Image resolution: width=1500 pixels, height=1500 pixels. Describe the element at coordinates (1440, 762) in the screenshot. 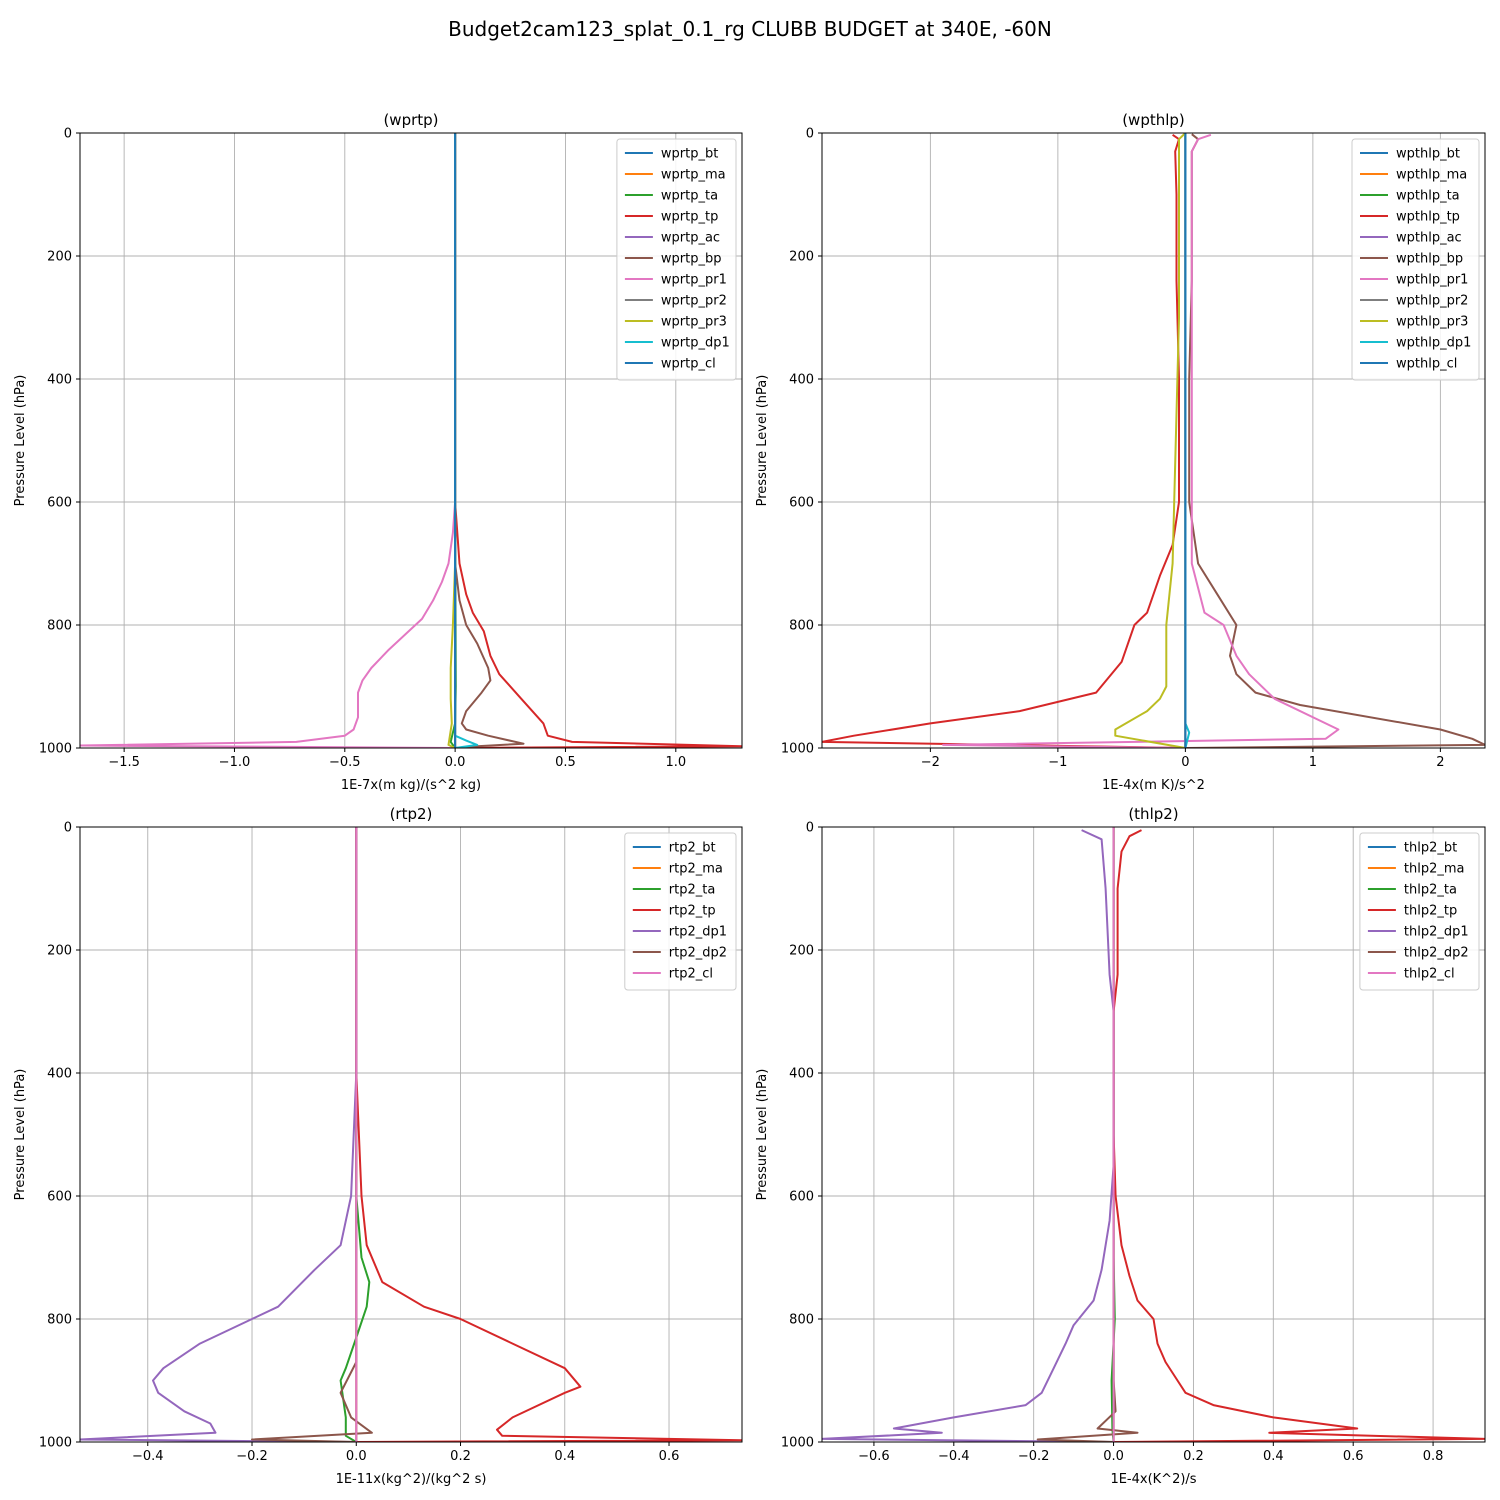

I see `x-tick-label: 2` at that location.